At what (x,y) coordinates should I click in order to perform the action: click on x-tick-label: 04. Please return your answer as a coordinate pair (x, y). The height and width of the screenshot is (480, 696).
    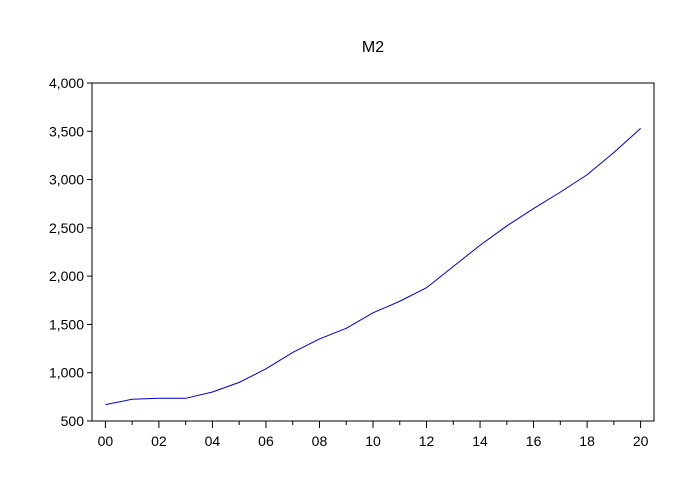
    Looking at the image, I should click on (213, 441).